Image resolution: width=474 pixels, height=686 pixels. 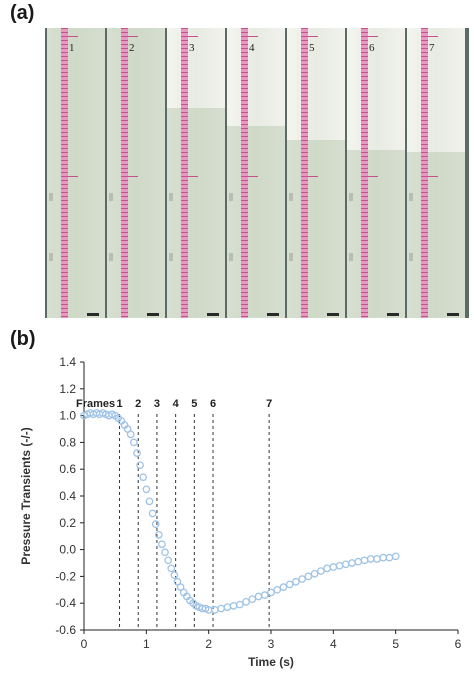 I want to click on frame-photo: 1, so click(x=76, y=173).